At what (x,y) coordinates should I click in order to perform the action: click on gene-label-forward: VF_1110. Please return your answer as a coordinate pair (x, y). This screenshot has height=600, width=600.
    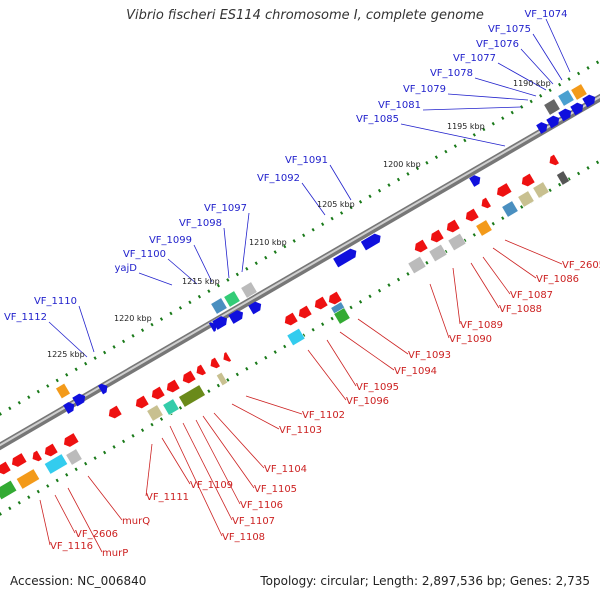
    Looking at the image, I should click on (55, 301).